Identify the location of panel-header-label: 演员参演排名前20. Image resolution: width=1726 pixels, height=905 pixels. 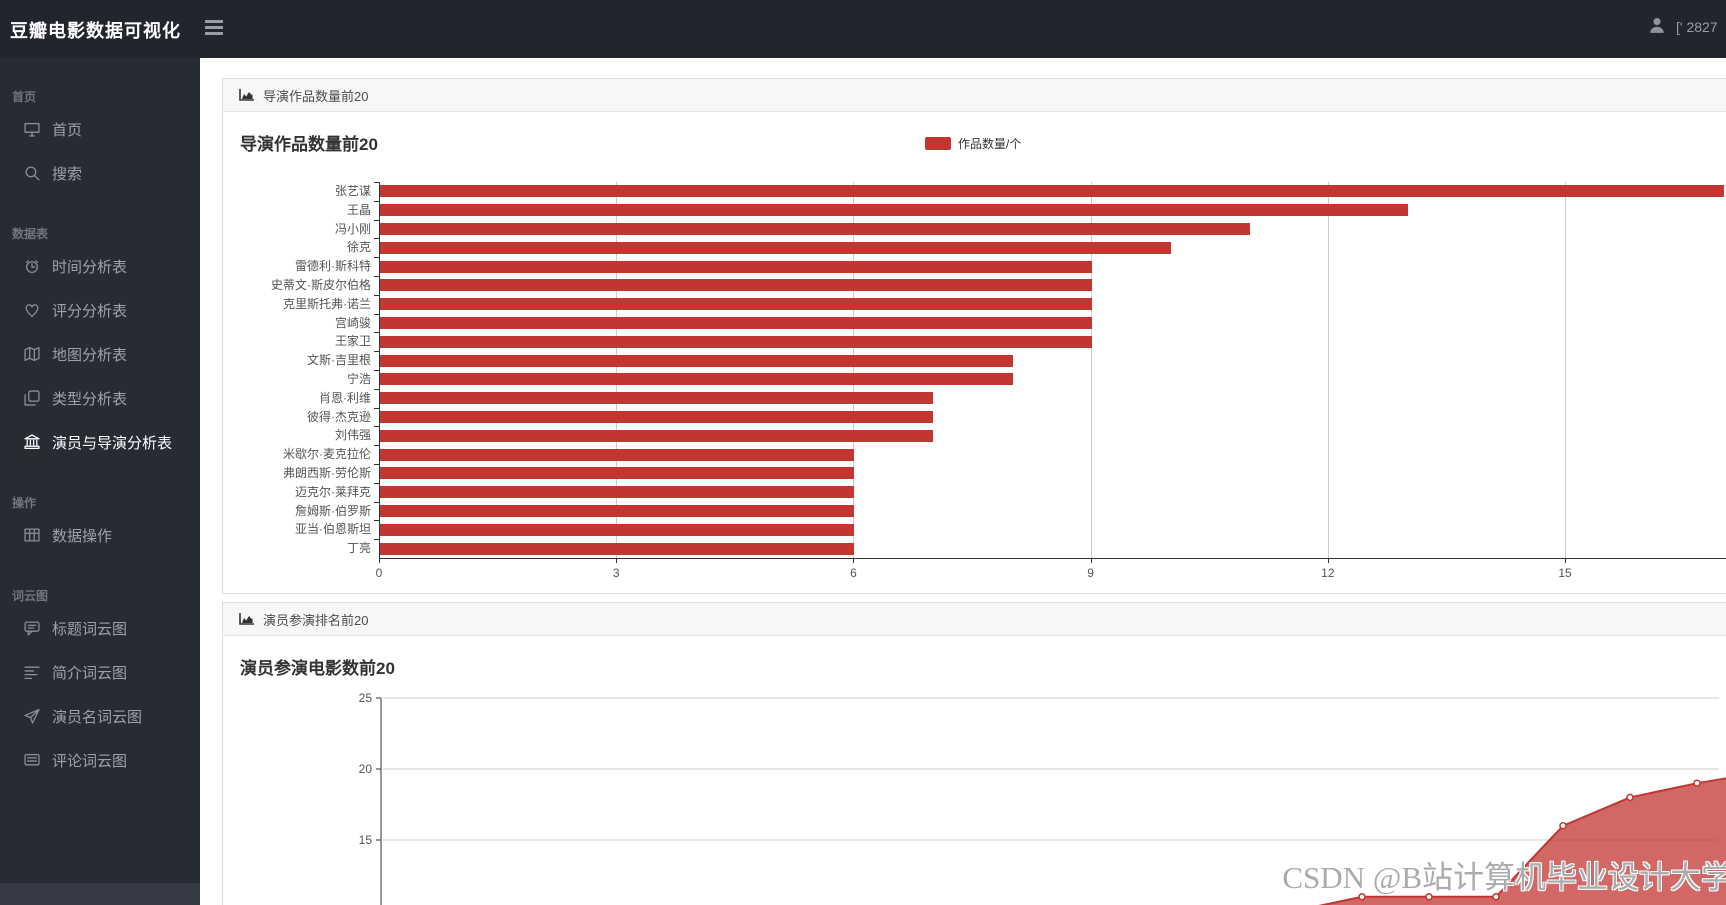
(316, 620).